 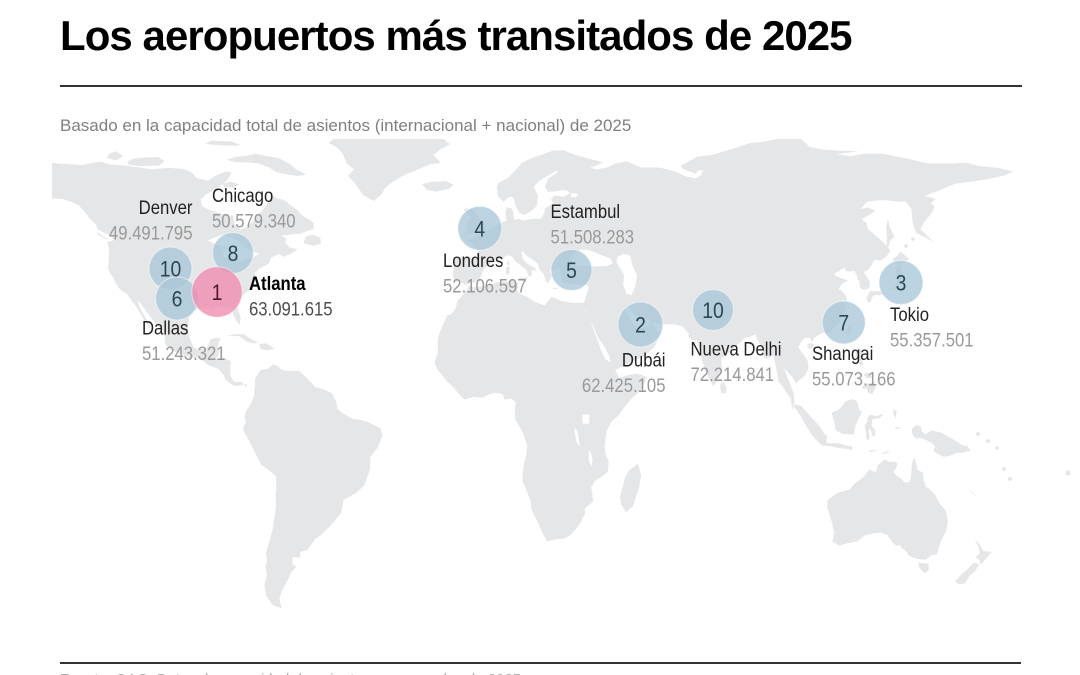 What do you see at coordinates (254, 220) in the screenshot?
I see `svg-text: 50.579.340` at bounding box center [254, 220].